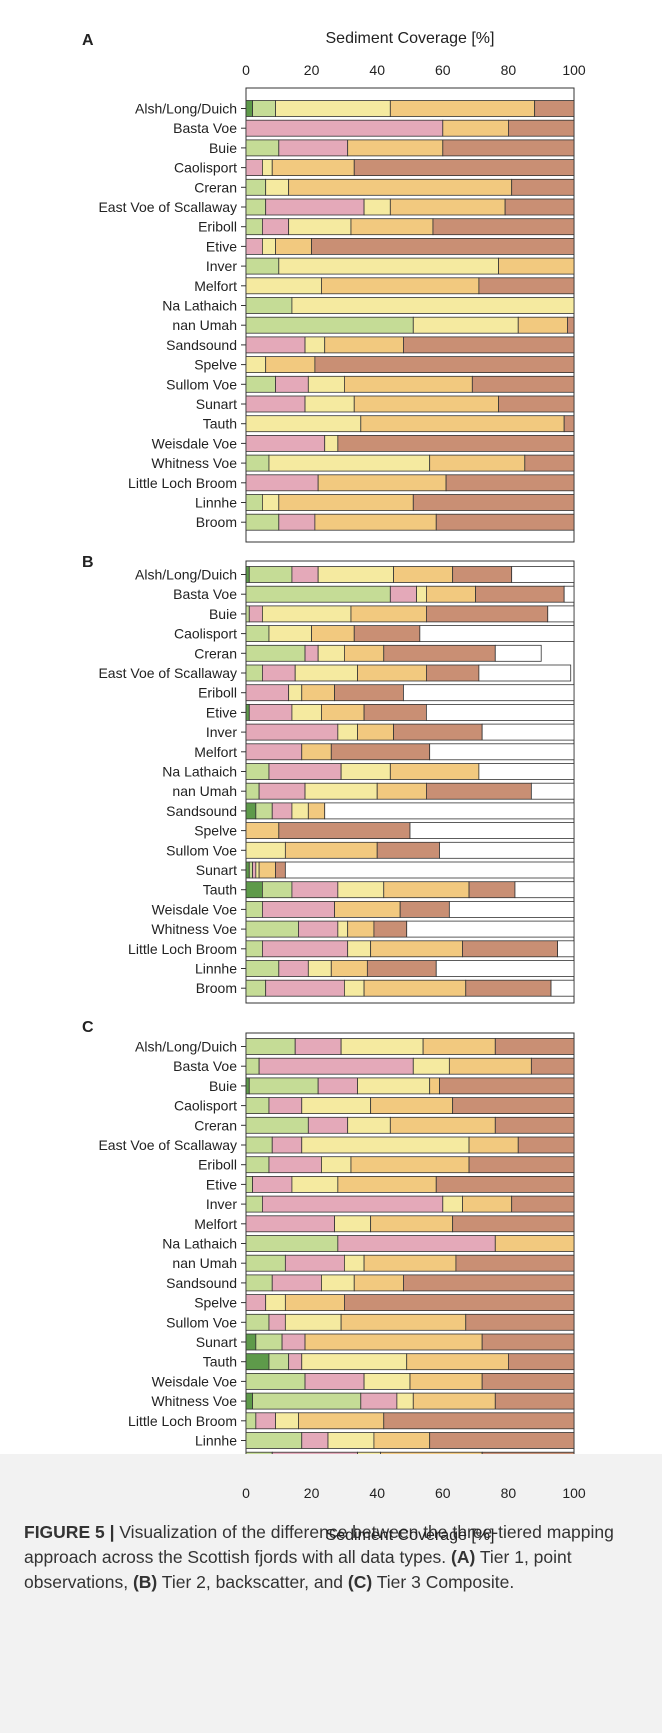 The height and width of the screenshot is (1733, 662). What do you see at coordinates (449, 811) in the screenshot?
I see `bar-b-sandsound-unmapped` at bounding box center [449, 811].